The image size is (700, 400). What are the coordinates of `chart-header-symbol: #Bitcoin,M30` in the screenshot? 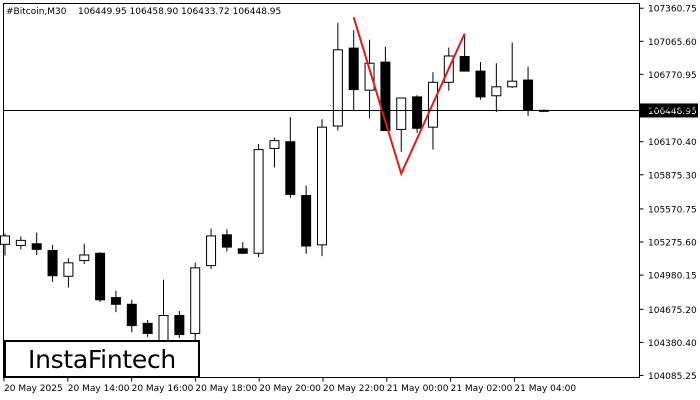 It's located at (36, 12).